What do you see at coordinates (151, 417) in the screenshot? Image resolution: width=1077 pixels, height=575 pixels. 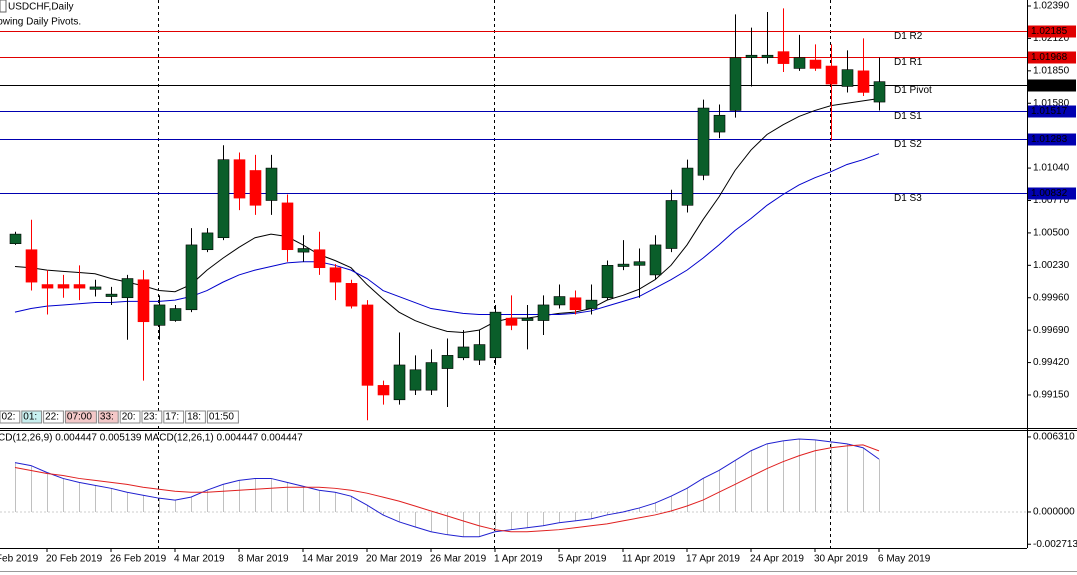 I see `timer-label: 23:` at bounding box center [151, 417].